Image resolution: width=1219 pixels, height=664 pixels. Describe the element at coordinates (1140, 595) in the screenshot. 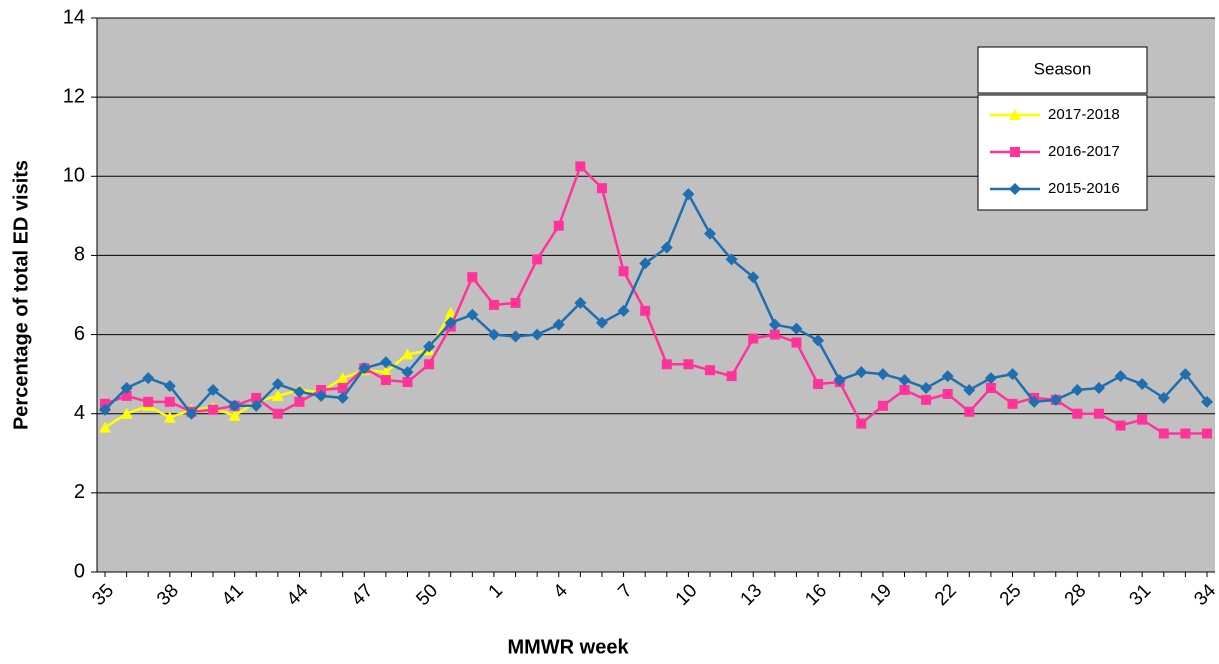

I see `x-tick-label: 31` at that location.